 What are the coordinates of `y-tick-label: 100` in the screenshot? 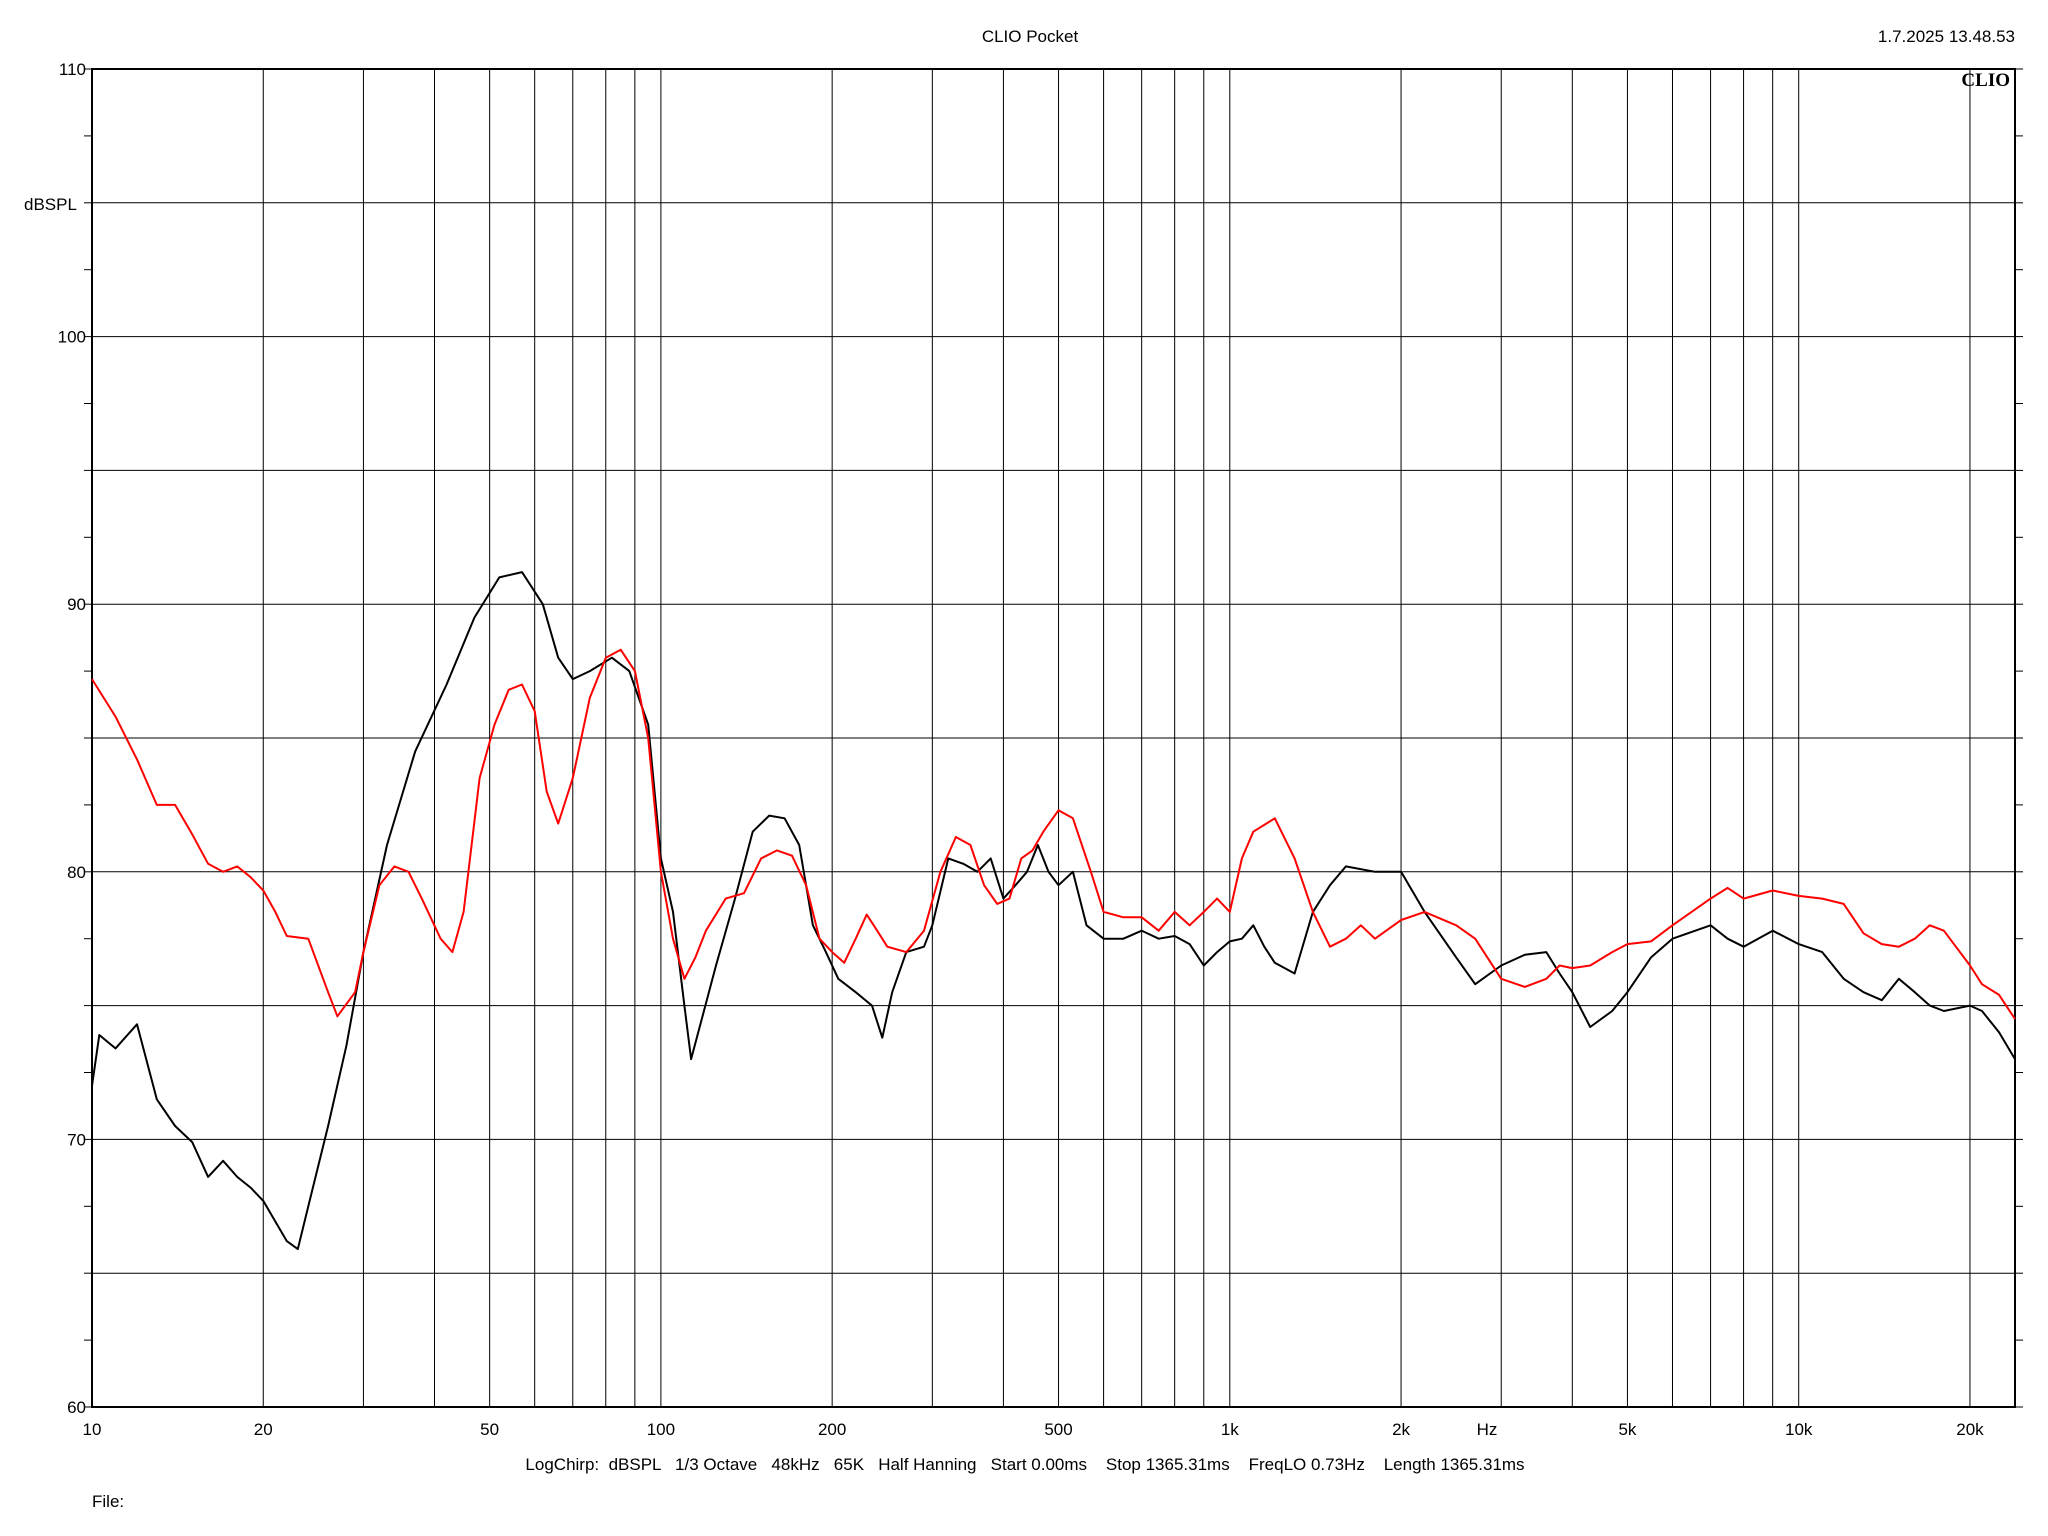 It's located at (72, 337).